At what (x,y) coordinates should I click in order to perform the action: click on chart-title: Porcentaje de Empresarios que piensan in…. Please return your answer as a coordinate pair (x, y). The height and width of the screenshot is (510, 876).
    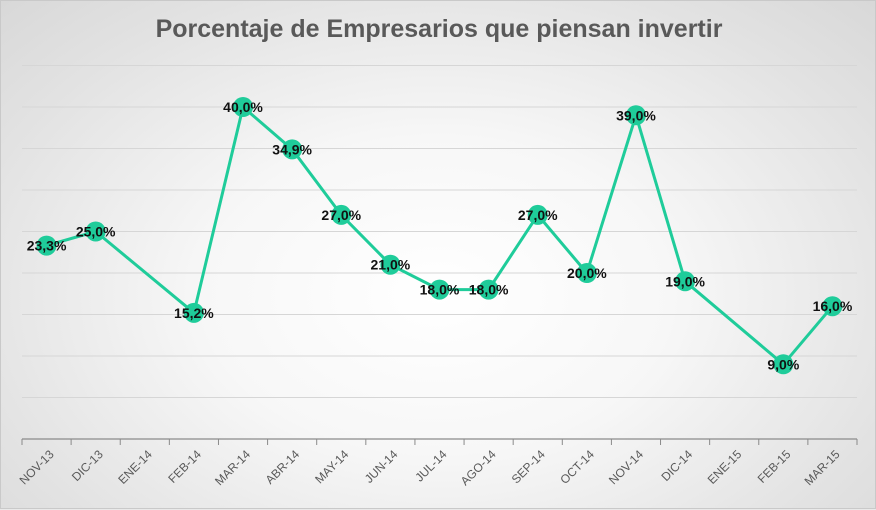
    Looking at the image, I should click on (439, 29).